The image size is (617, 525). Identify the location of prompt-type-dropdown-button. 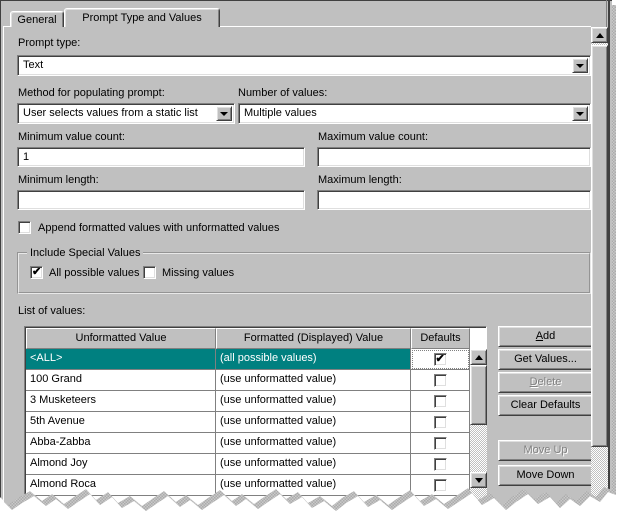
(580, 65).